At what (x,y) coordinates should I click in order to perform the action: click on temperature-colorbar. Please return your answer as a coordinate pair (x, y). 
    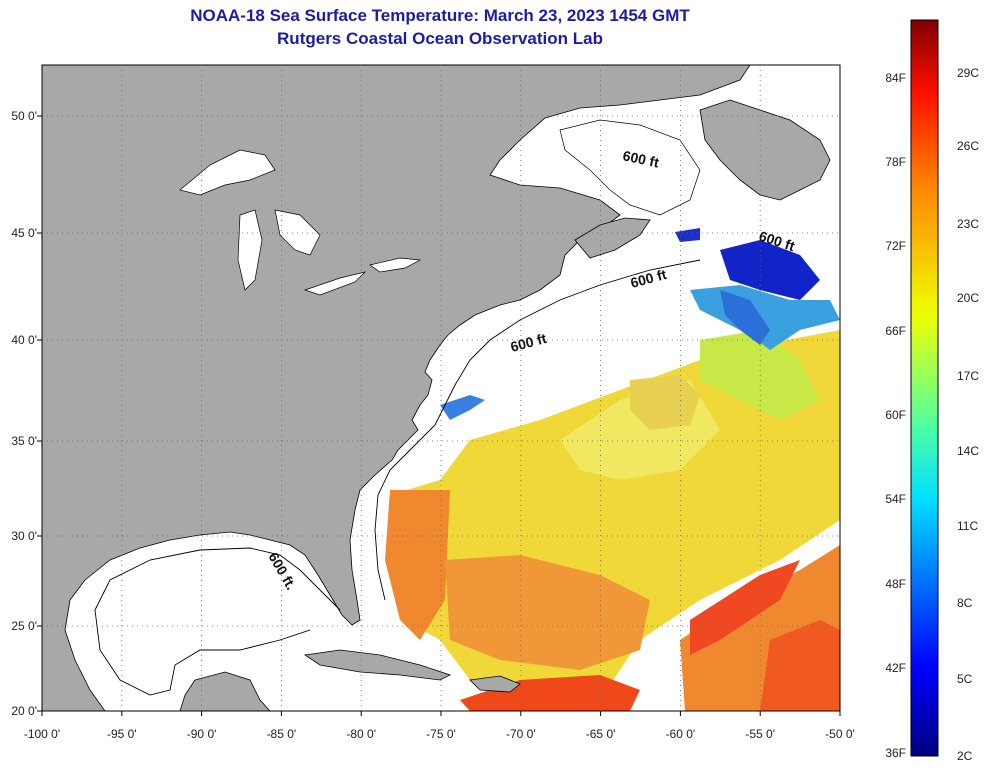
    Looking at the image, I should click on (924, 388).